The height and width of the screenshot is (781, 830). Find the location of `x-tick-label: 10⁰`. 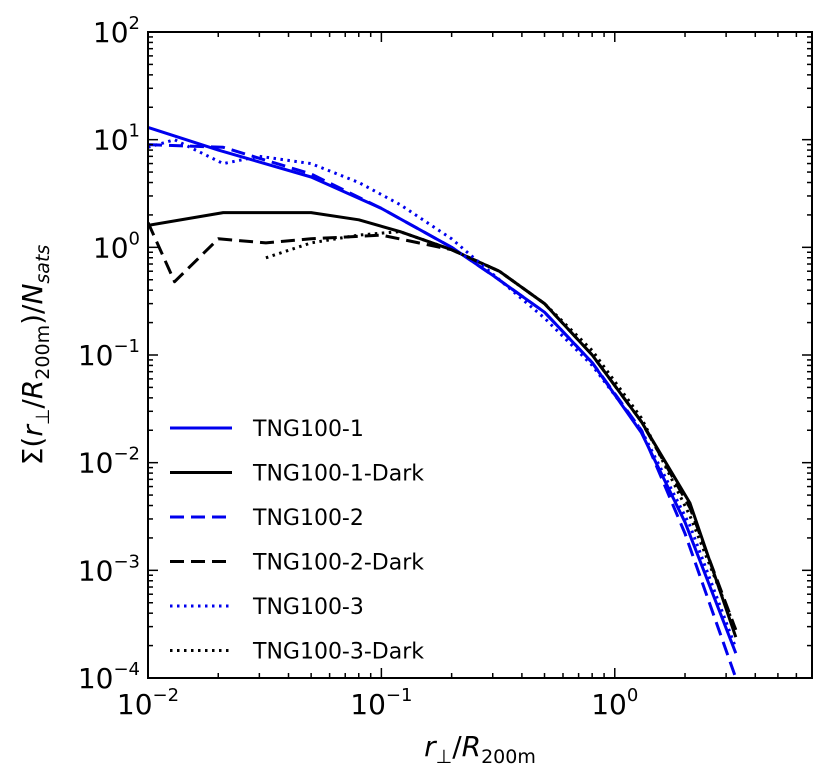

x-tick-label: 10⁰ is located at coordinates (614, 703).